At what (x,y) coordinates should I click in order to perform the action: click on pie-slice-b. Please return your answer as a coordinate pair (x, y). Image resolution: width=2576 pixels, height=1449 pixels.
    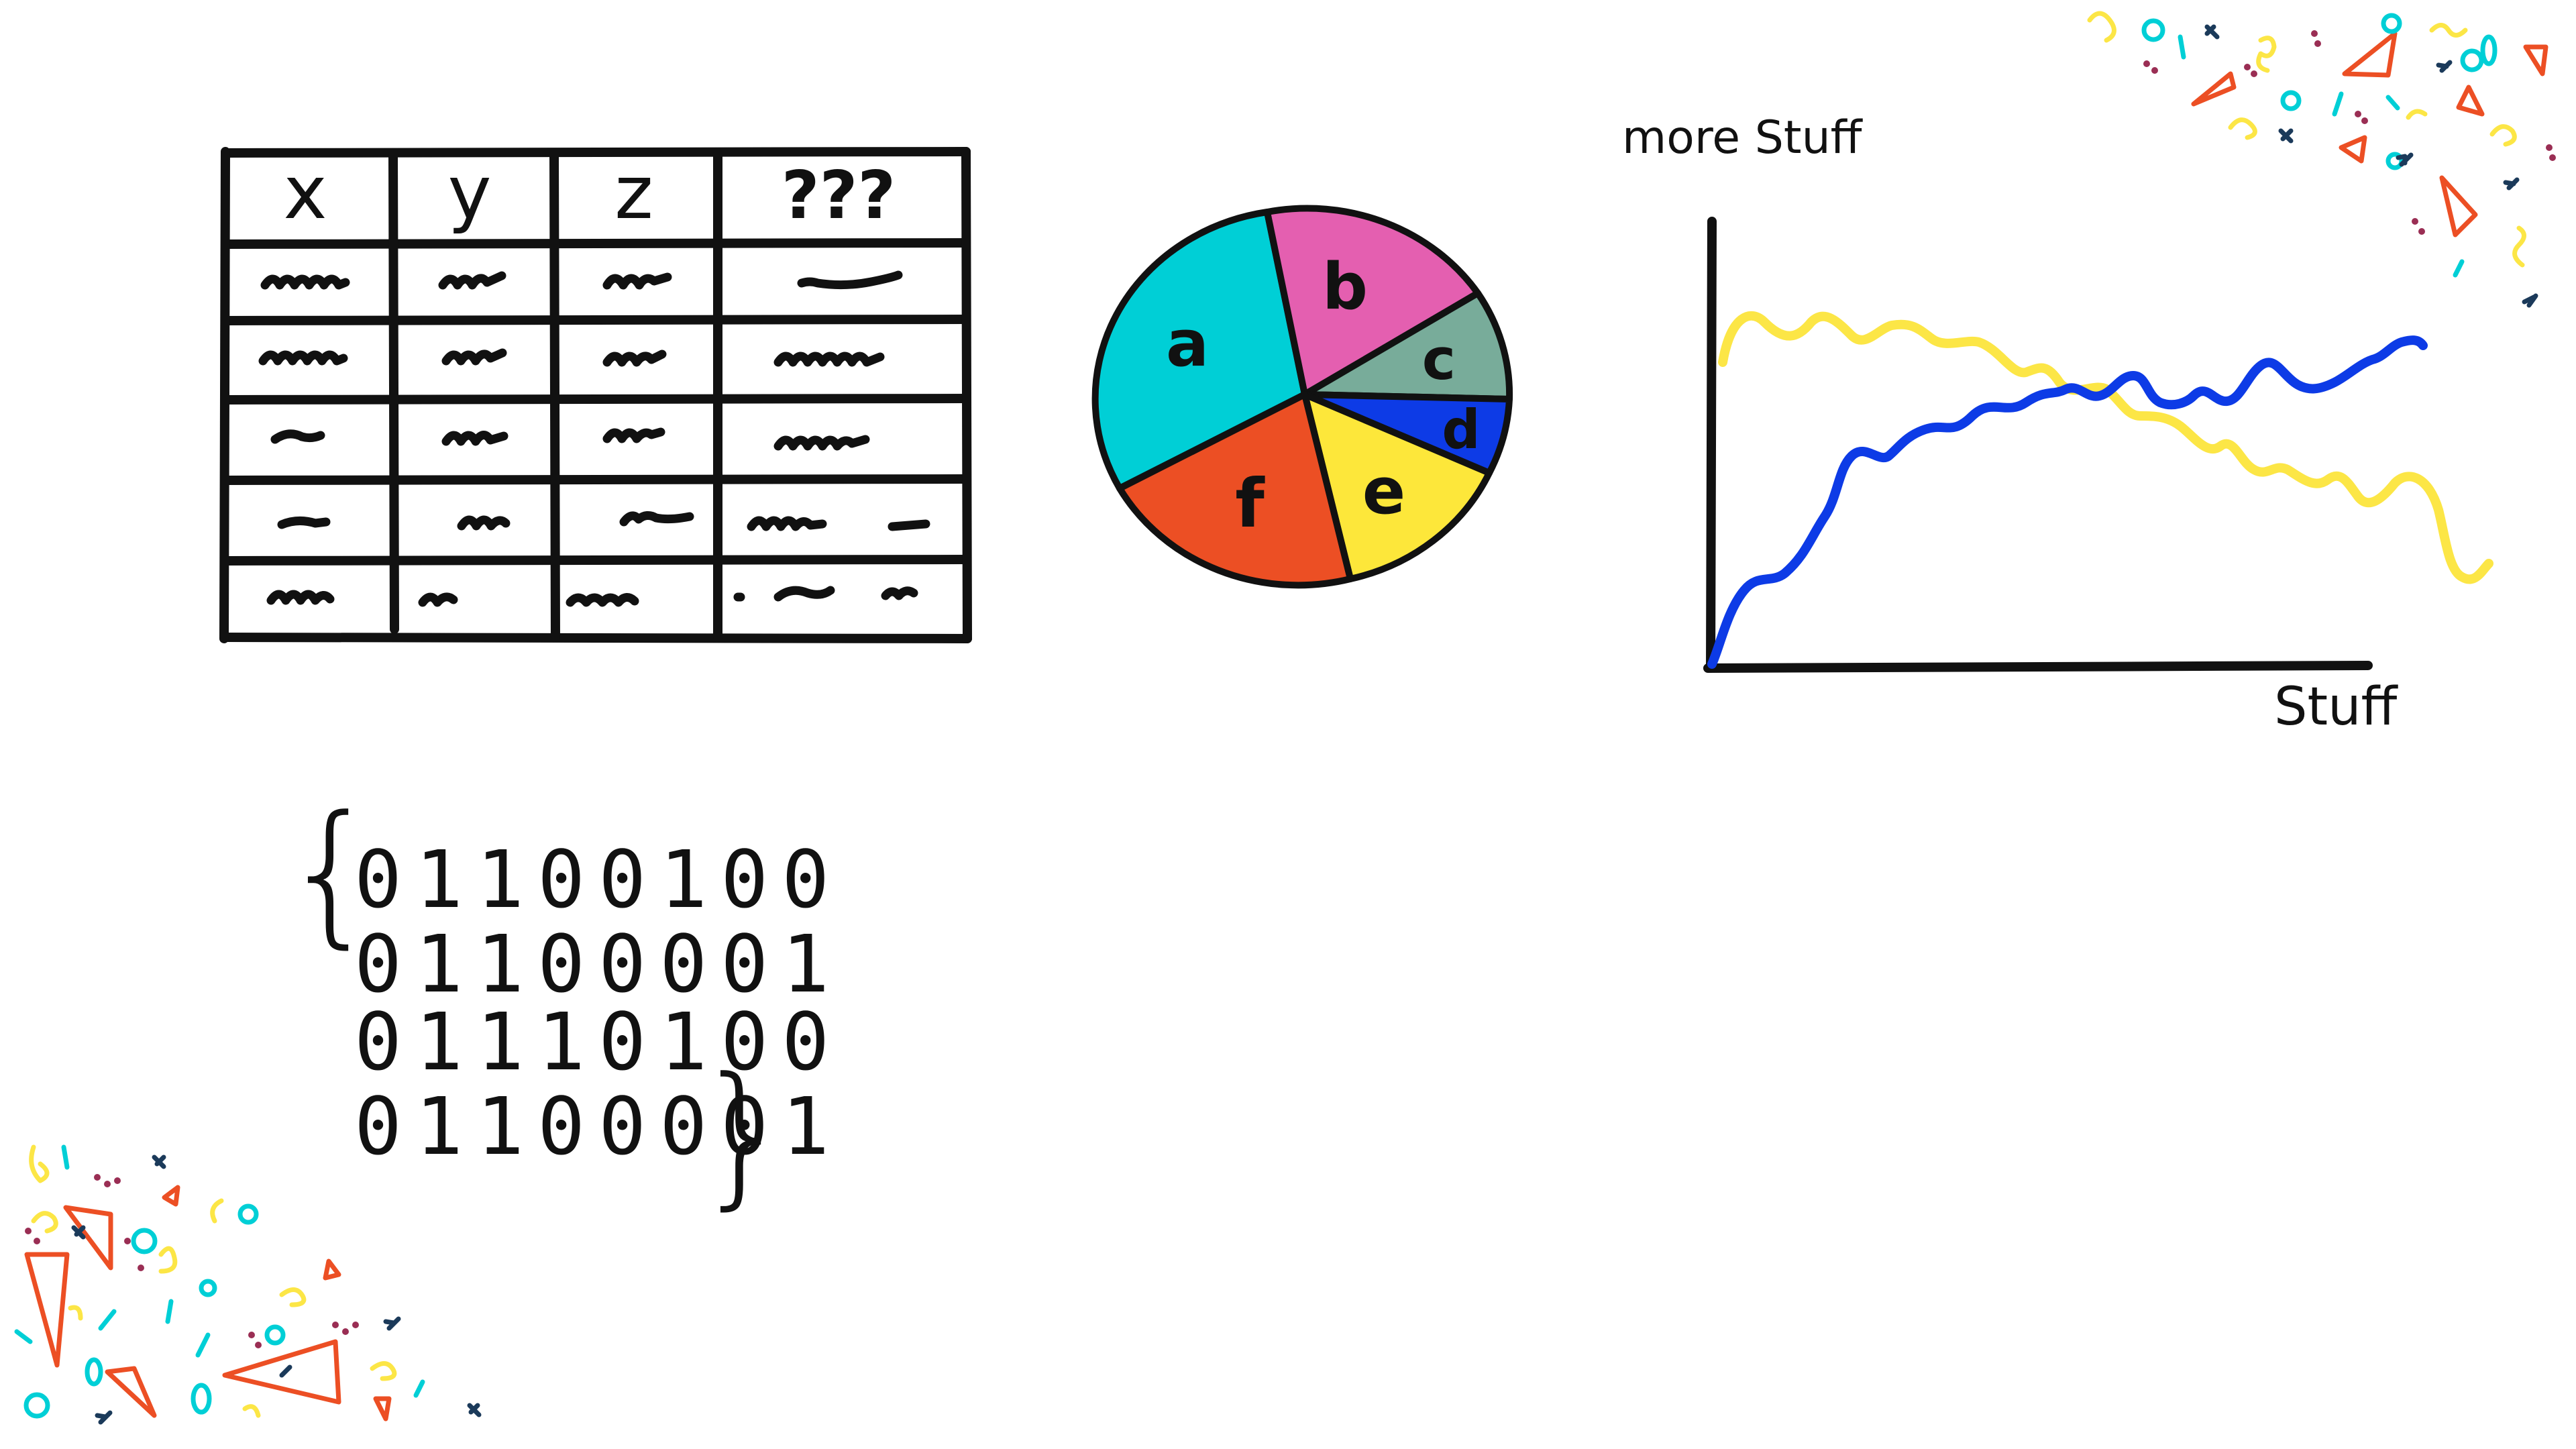
    Looking at the image, I should click on (1372, 301).